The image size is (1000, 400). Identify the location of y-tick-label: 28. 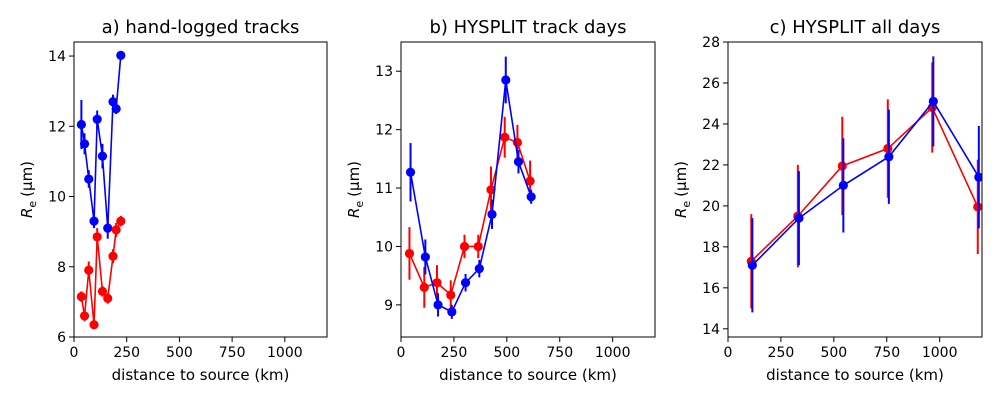
(711, 43).